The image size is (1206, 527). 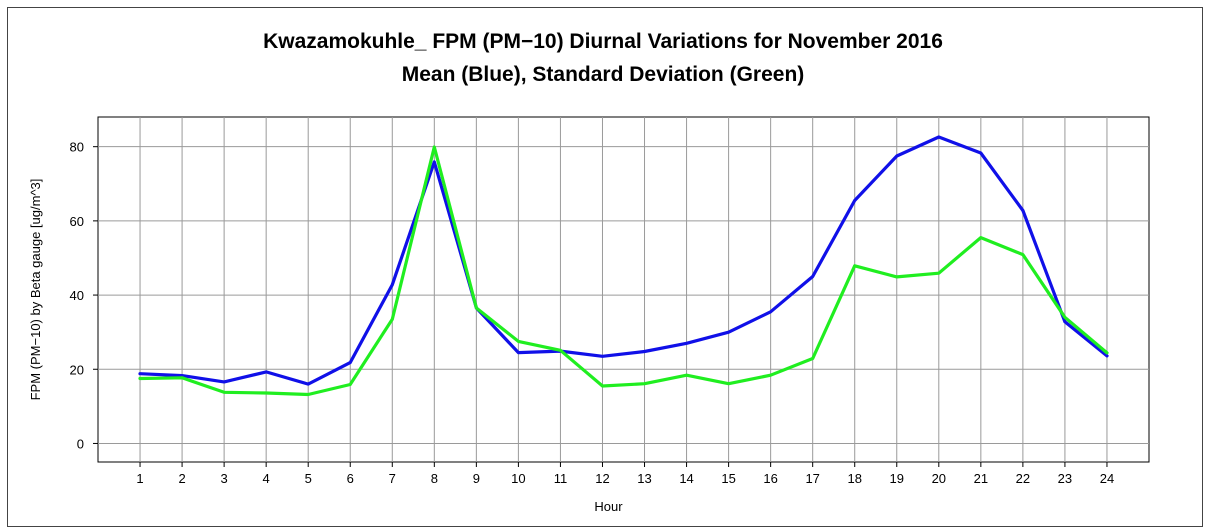 I want to click on x-tick-label: 23, so click(x=1065, y=478).